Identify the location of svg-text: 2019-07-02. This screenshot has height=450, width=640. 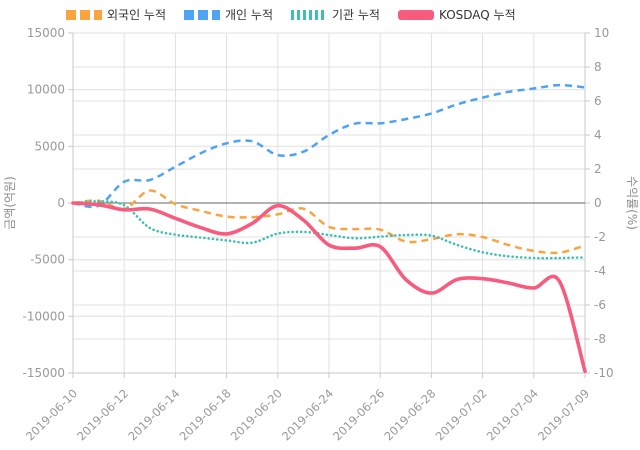
(461, 414).